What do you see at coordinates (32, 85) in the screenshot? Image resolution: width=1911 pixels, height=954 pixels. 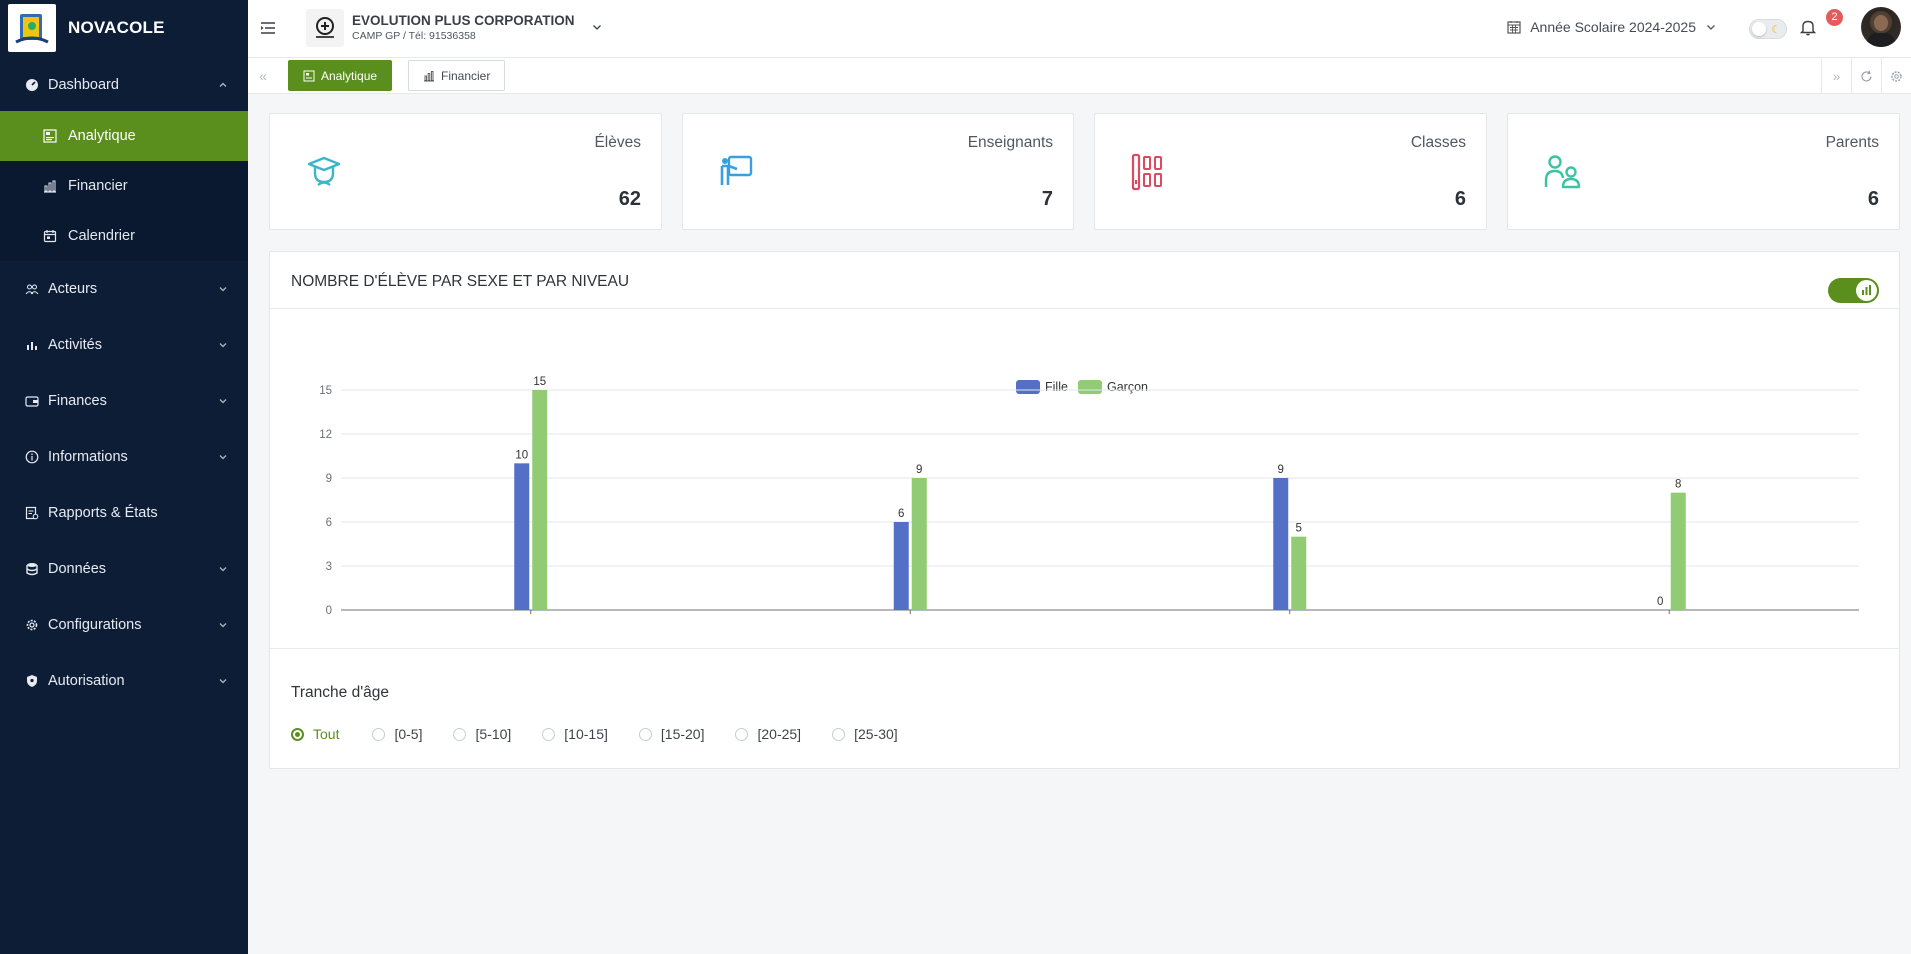 I see `gauge-icon` at bounding box center [32, 85].